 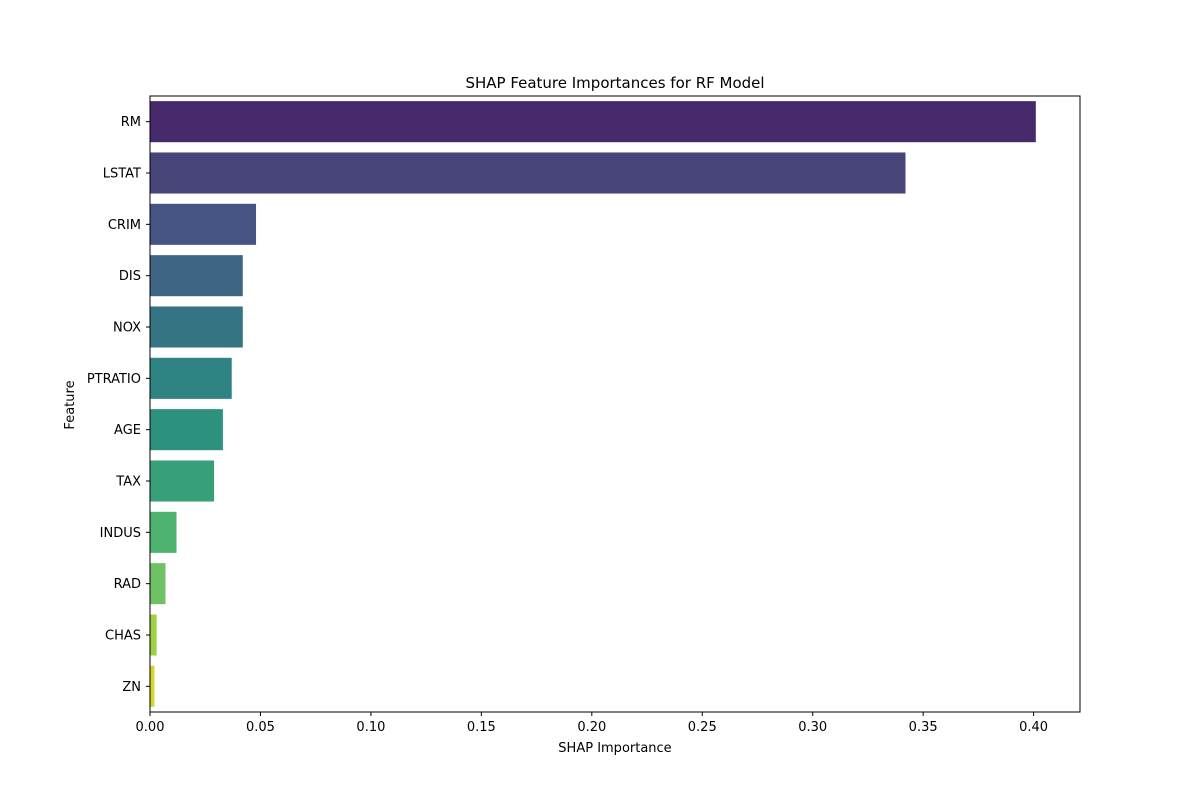 I want to click on bar-chas, so click(x=153, y=635).